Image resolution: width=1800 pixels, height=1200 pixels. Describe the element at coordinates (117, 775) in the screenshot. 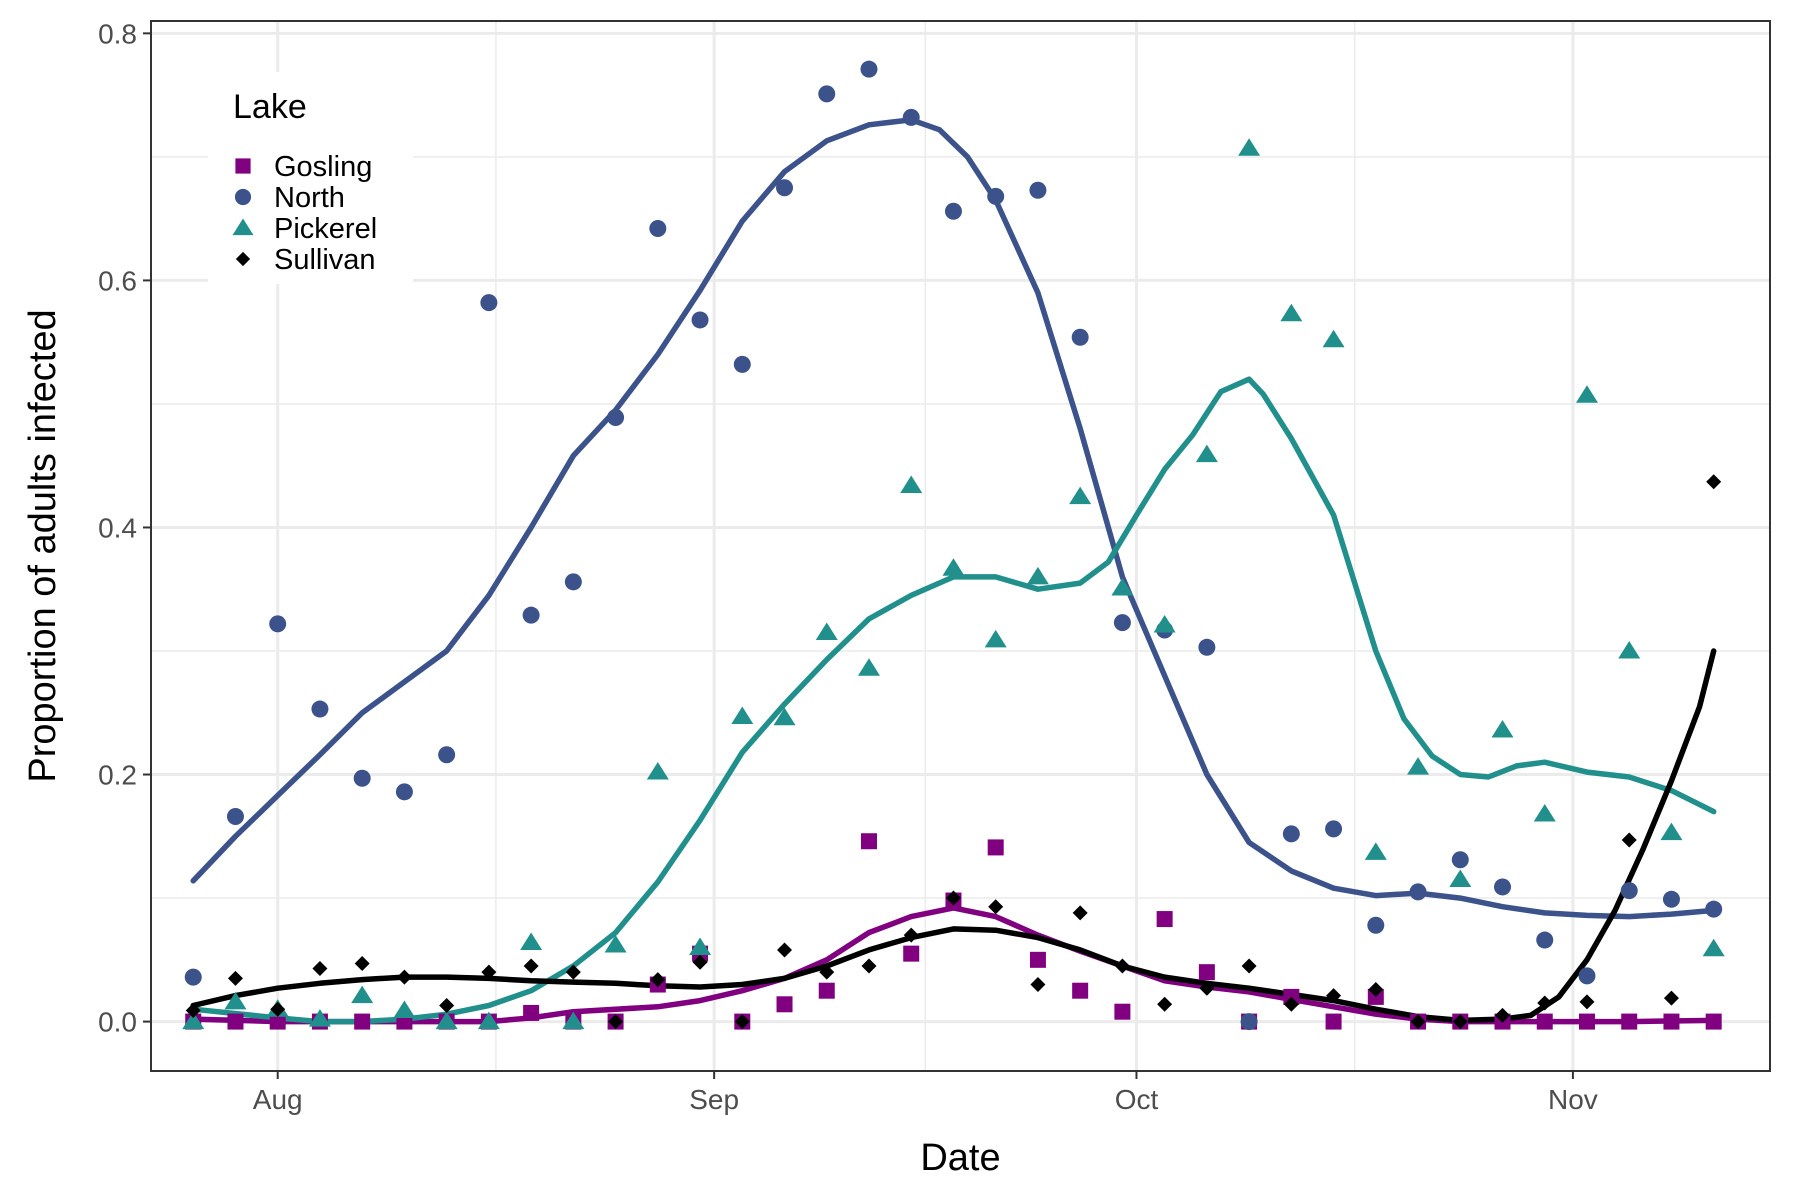

I see `y-tick-label: 0.2` at that location.